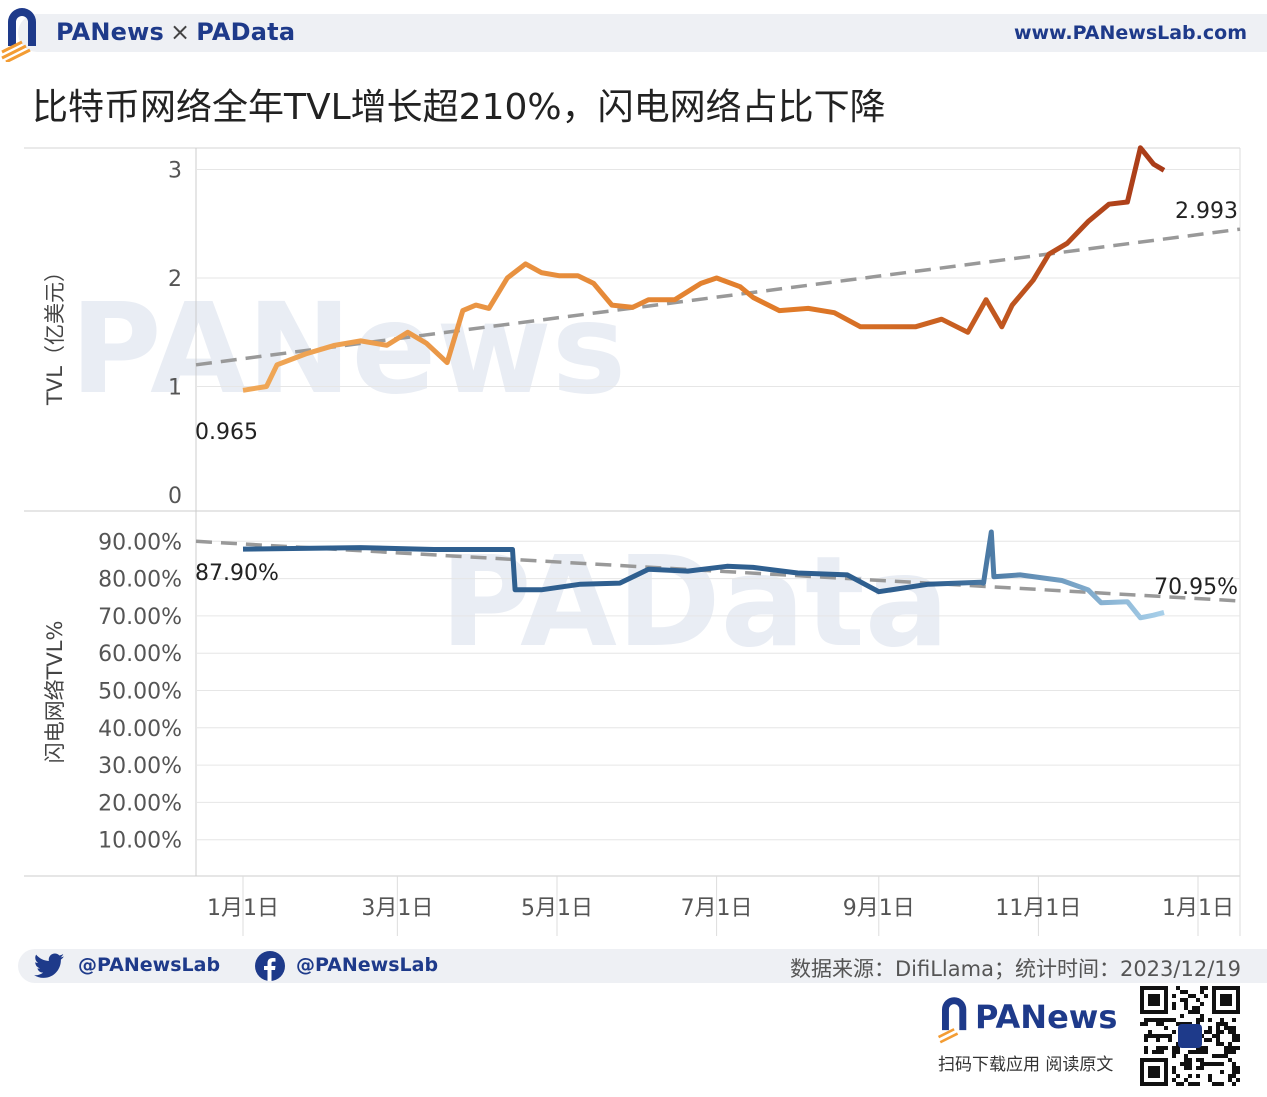 This screenshot has height=1097, width=1267. I want to click on brand-lockup: PANews × PAData, so click(175, 32).